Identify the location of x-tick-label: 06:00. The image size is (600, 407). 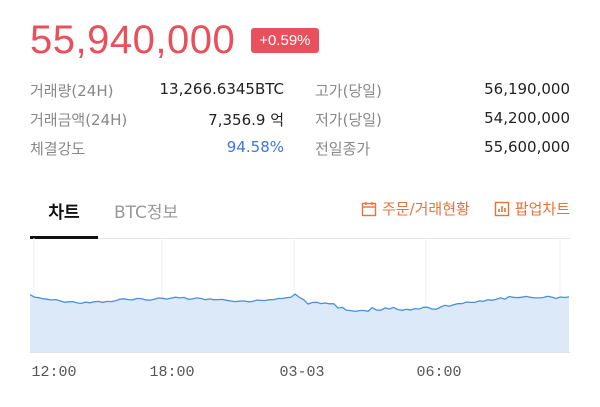
(439, 372).